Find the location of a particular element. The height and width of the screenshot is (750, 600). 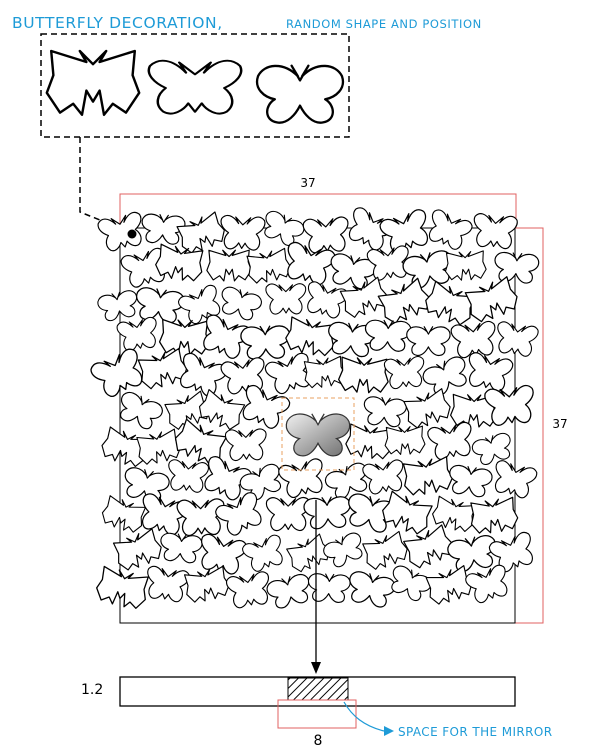

mirror-hatch is located at coordinates (318, 689).